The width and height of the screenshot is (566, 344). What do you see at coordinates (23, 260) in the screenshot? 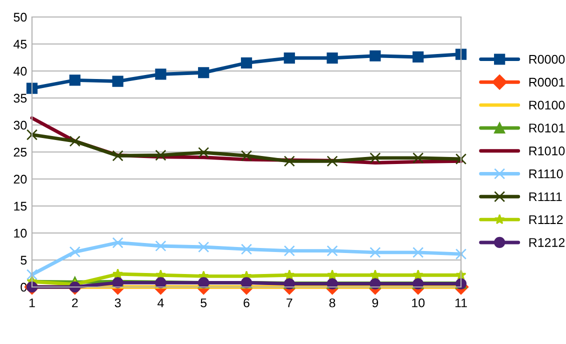
I see `y-tick-label: 5` at bounding box center [23, 260].